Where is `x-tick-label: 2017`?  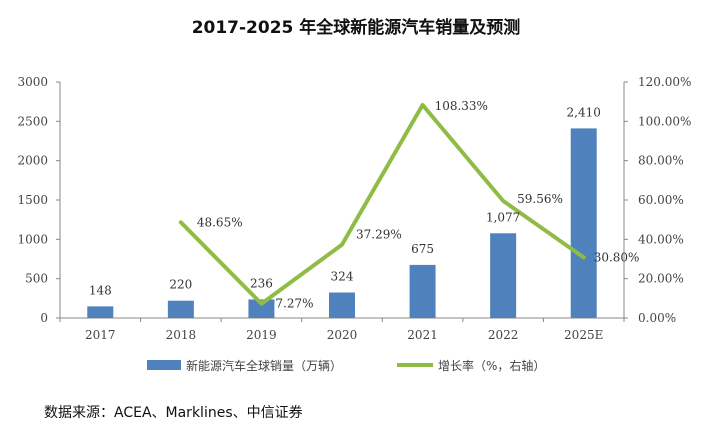
x-tick-label: 2017 is located at coordinates (100, 335).